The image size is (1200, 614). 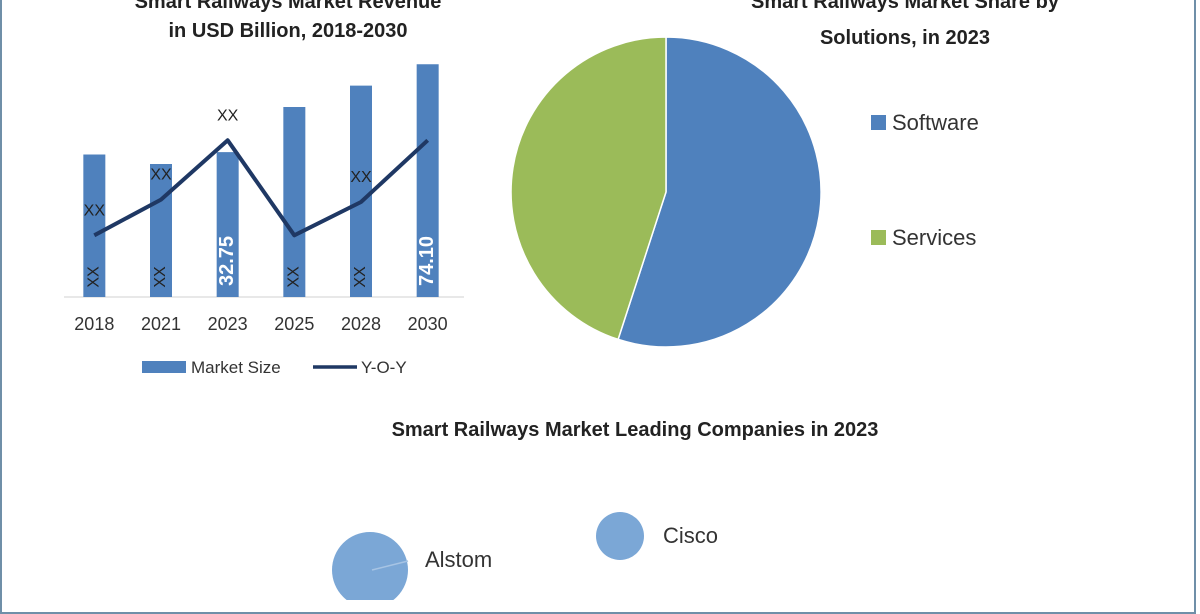 I want to click on bar-chart-title-line2: in USD Billion, 2018-2030, so click(x=288, y=31).